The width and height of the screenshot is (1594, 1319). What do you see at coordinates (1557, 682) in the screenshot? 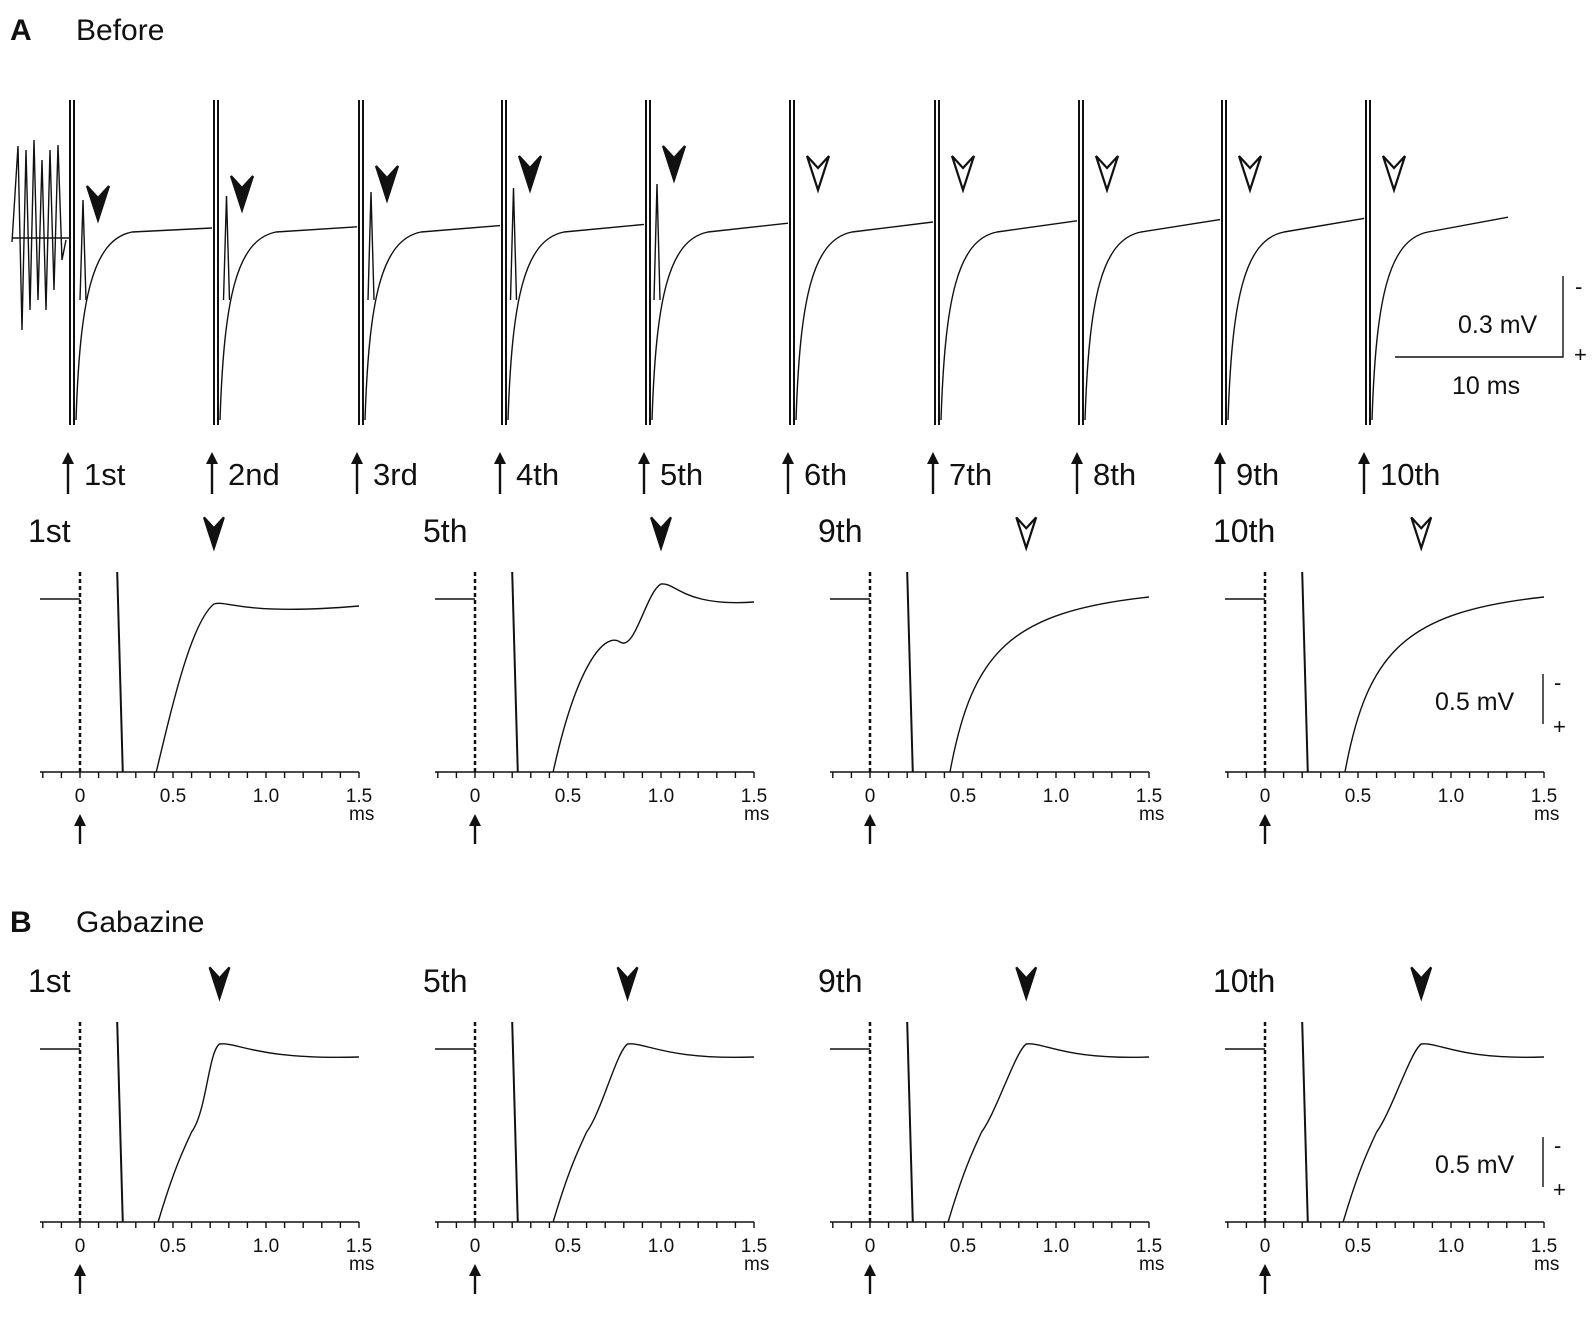
I see `zoom-minus-a: -` at bounding box center [1557, 682].